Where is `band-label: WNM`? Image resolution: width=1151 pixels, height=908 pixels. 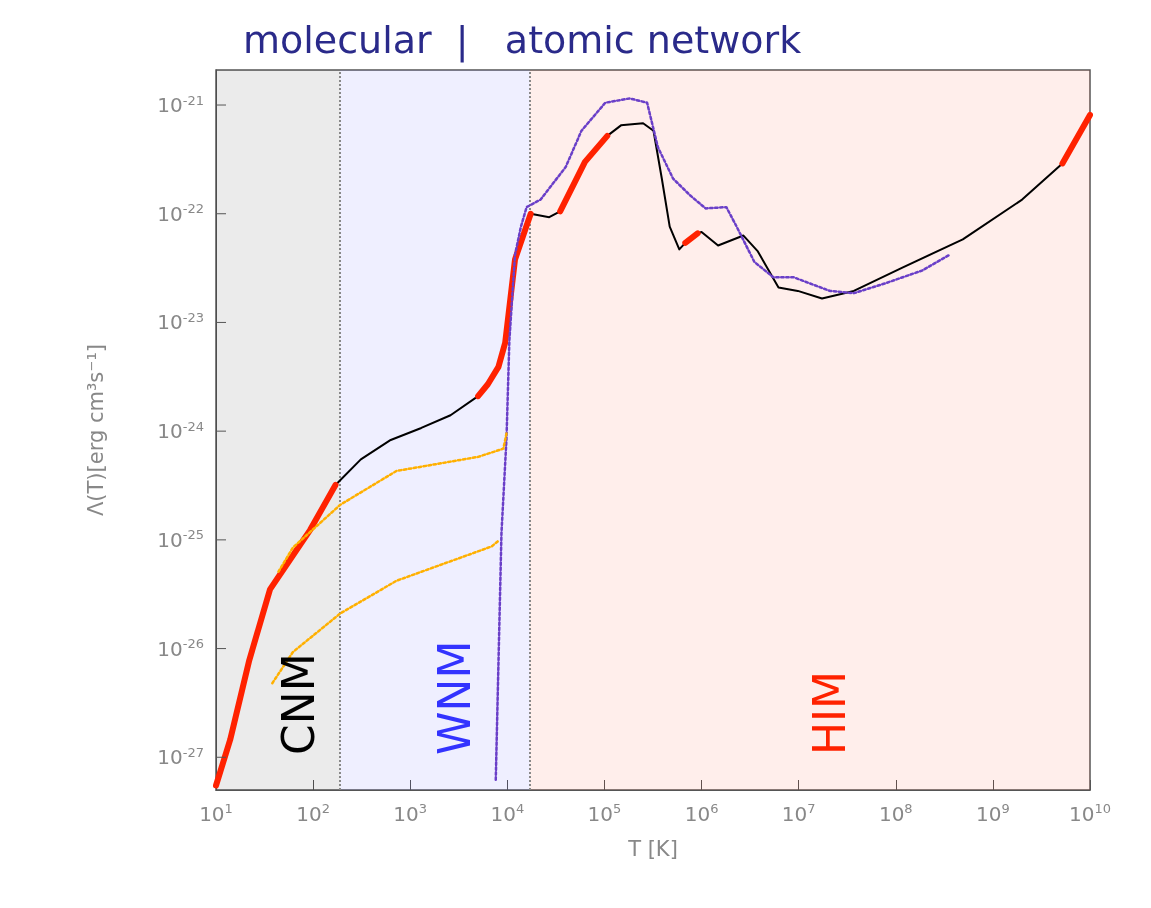
band-label: WNM is located at coordinates (455, 697).